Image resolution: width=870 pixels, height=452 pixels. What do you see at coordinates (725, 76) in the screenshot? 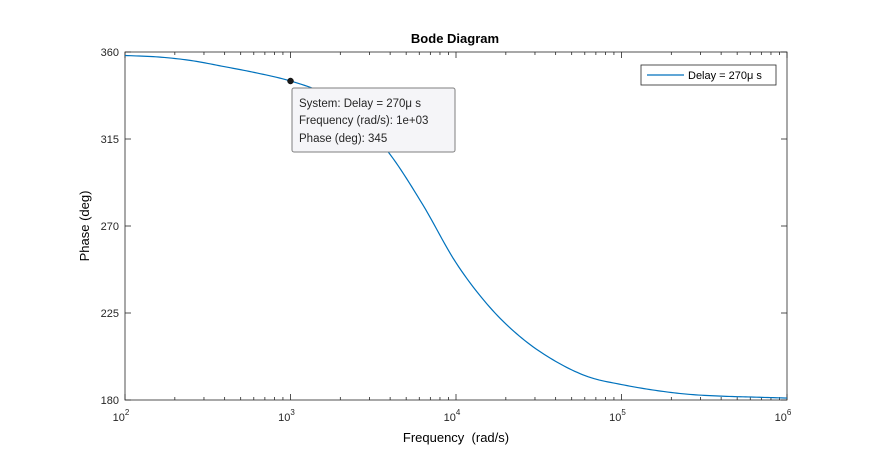
I see `legend-label: Delay = 270μ s` at bounding box center [725, 76].